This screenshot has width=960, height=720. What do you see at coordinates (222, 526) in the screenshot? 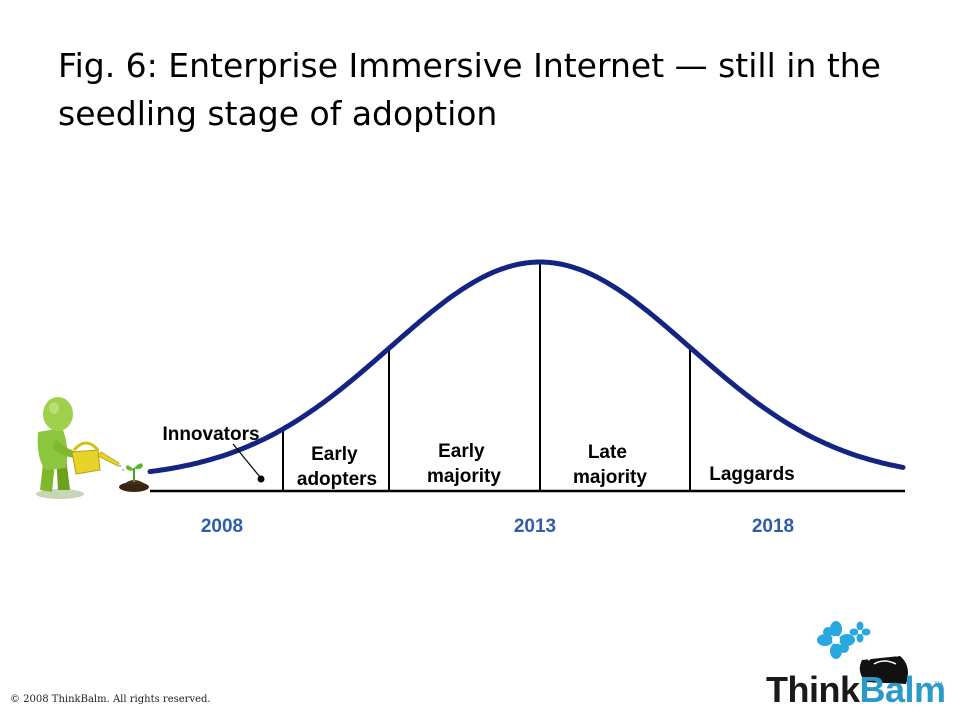
I see `year-label-2008: 2008` at bounding box center [222, 526].